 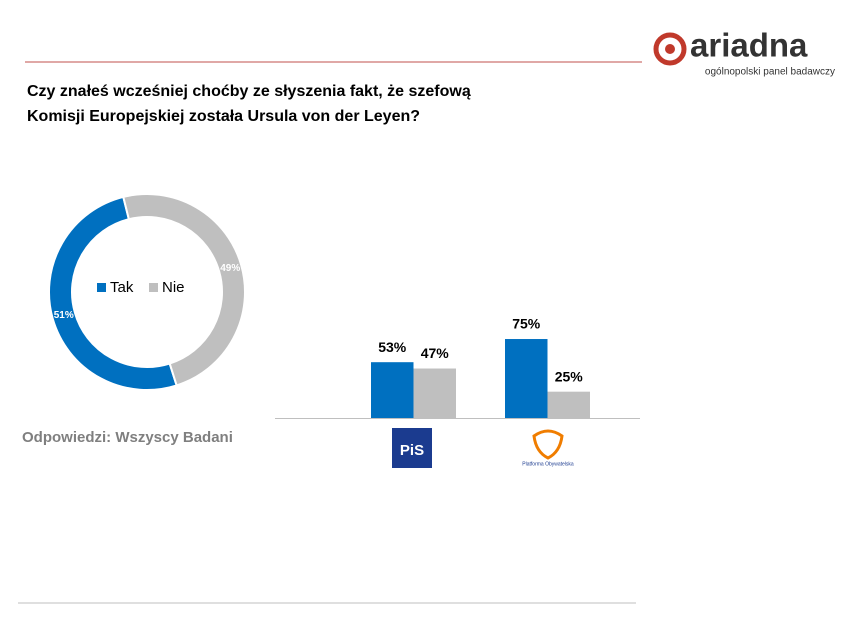 I want to click on legend-label: Nie, so click(x=173, y=287).